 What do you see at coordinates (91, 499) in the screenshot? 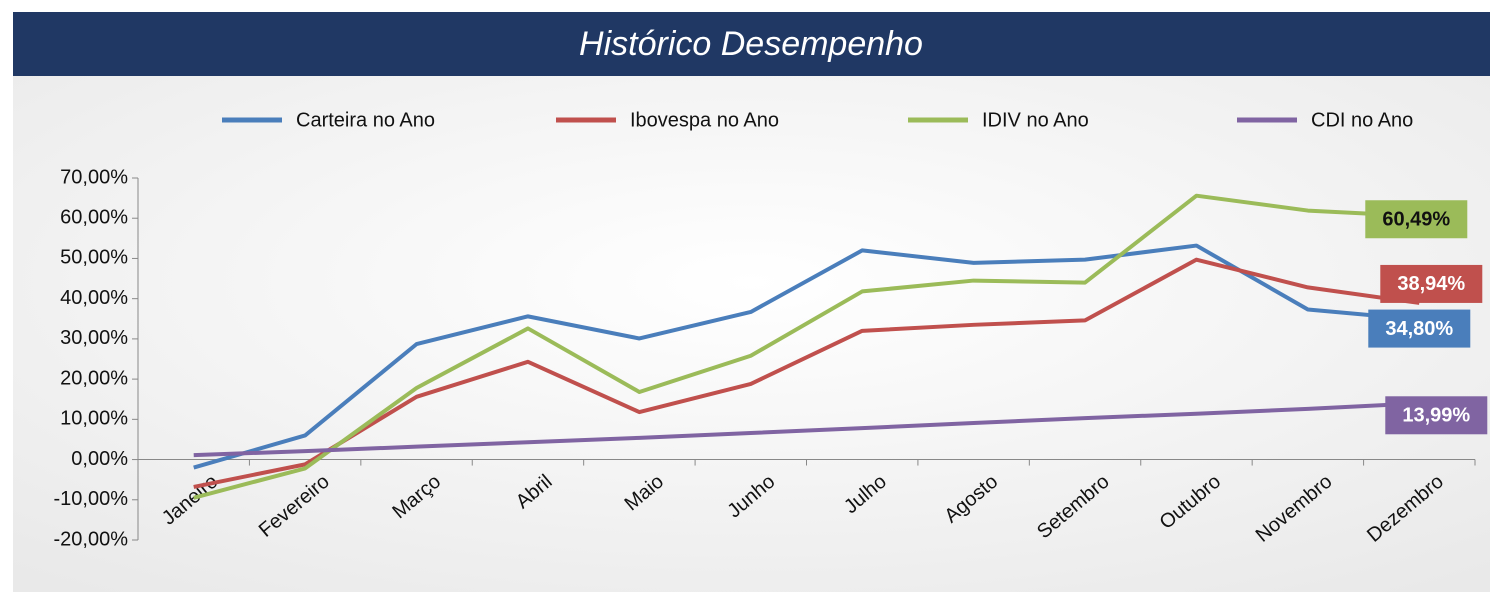
I see `y-tick-label: -10,00%` at bounding box center [91, 499].